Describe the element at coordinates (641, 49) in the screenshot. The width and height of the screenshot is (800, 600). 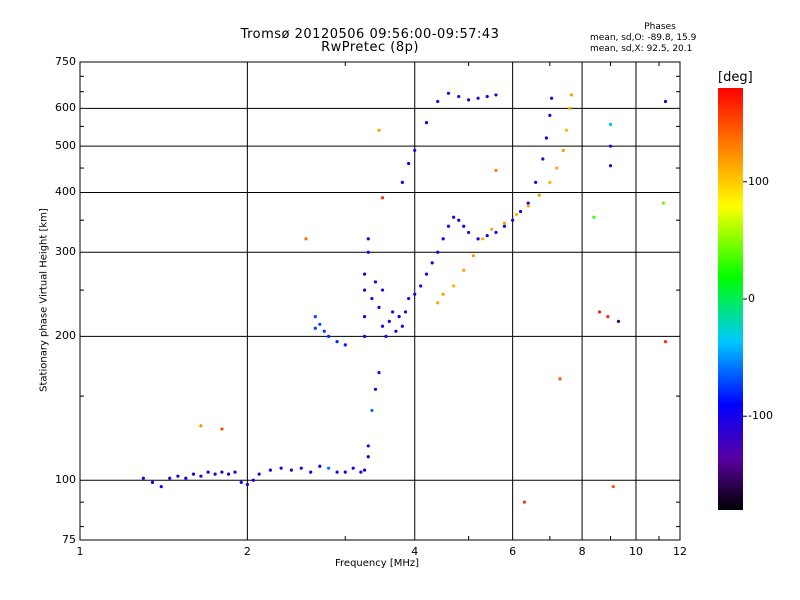
I see `phases-x-stats: mean, sd,X: 92.5, 20.1` at that location.